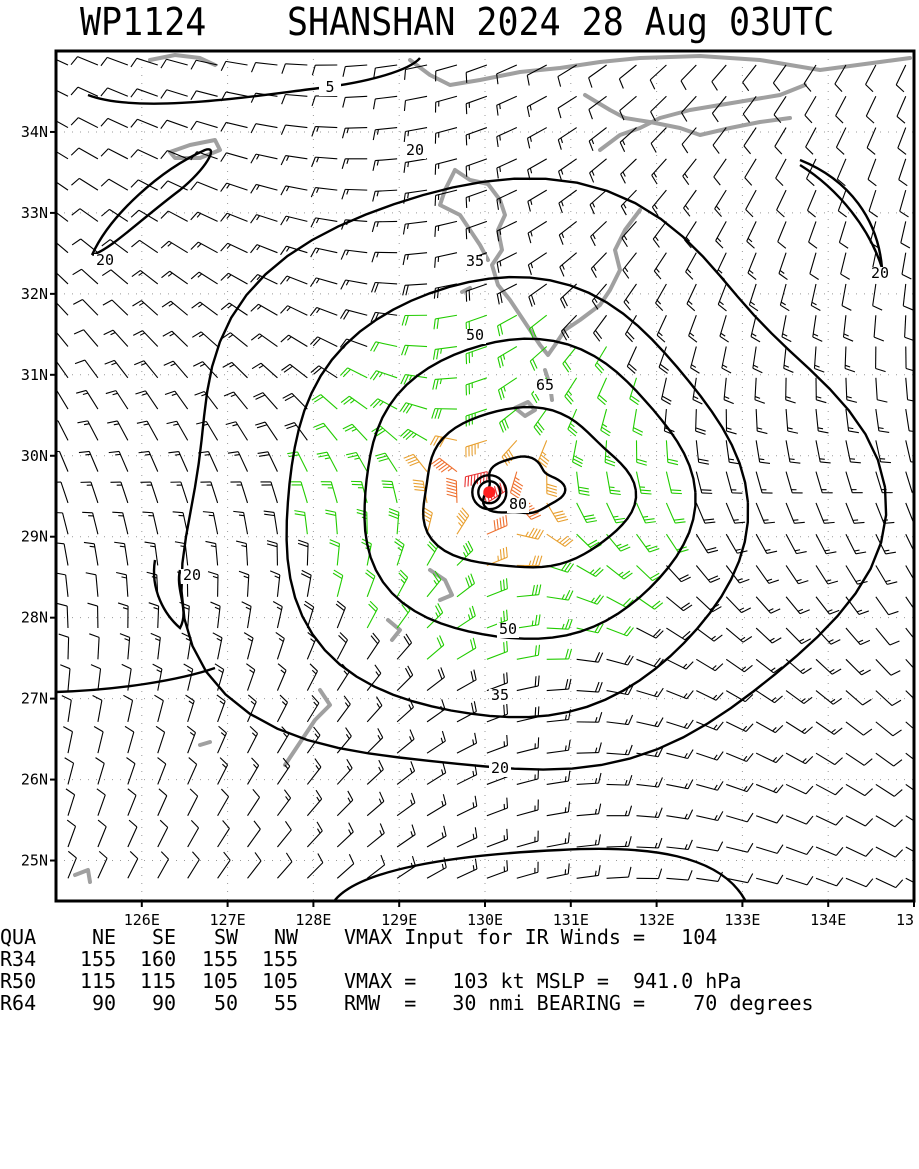 This screenshot has width=919, height=1169. What do you see at coordinates (34, 699) in the screenshot?
I see `lat-tick-label: 27N` at bounding box center [34, 699].